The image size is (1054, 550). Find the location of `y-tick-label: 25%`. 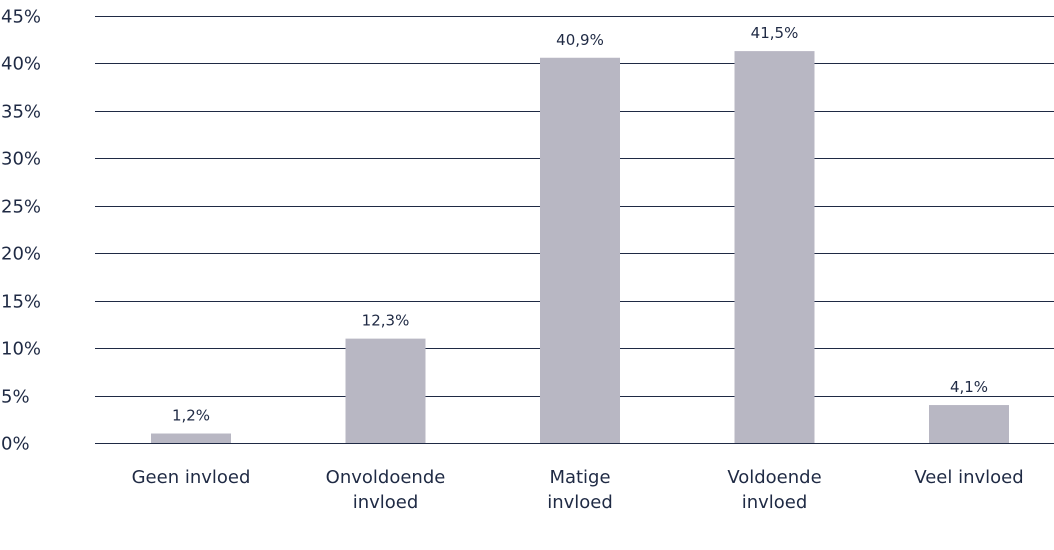

y-tick-label: 25% is located at coordinates (21, 207).